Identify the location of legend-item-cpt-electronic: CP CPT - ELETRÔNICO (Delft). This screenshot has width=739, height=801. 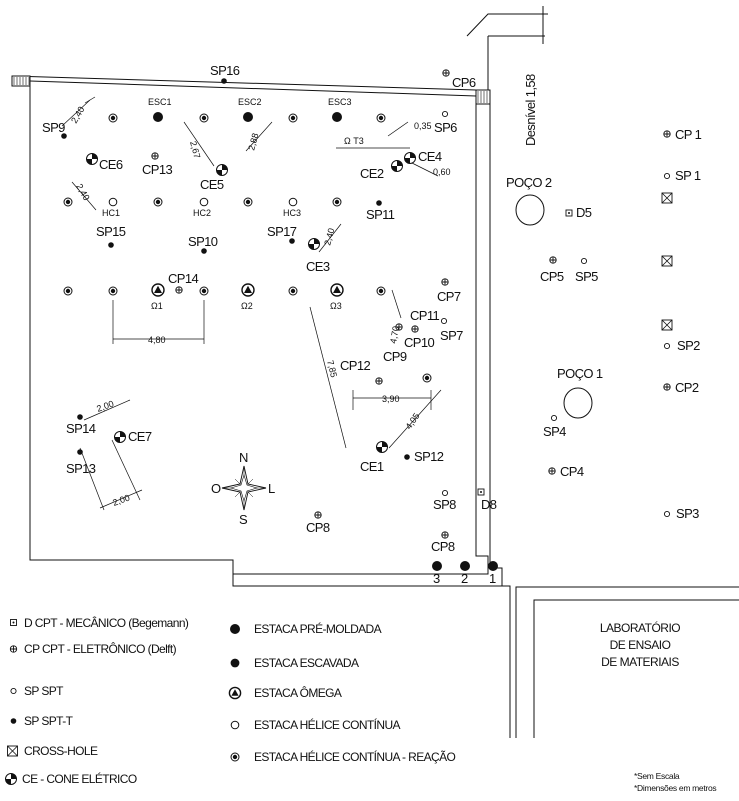
(92, 649).